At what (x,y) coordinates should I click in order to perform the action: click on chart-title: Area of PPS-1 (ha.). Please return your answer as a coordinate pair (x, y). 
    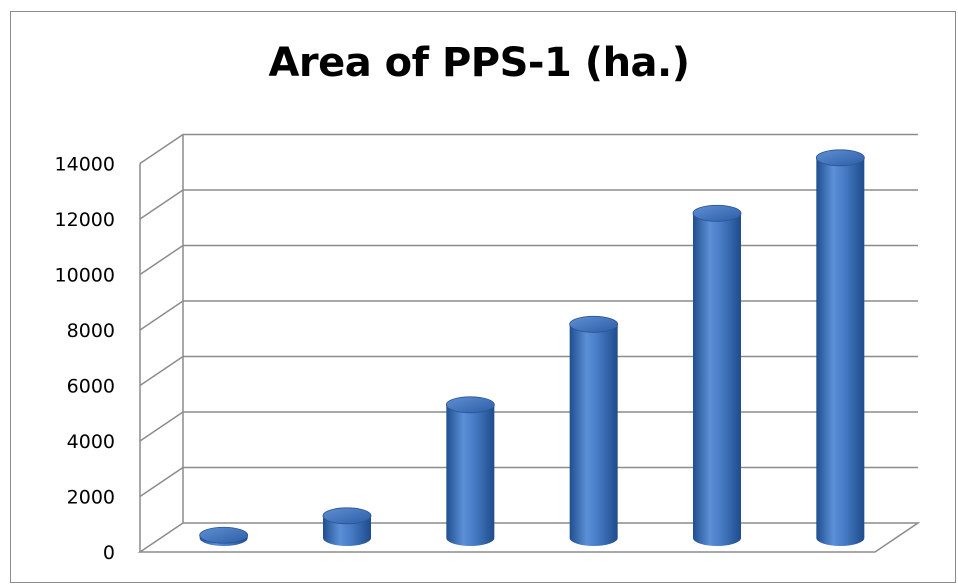
    Looking at the image, I should click on (479, 63).